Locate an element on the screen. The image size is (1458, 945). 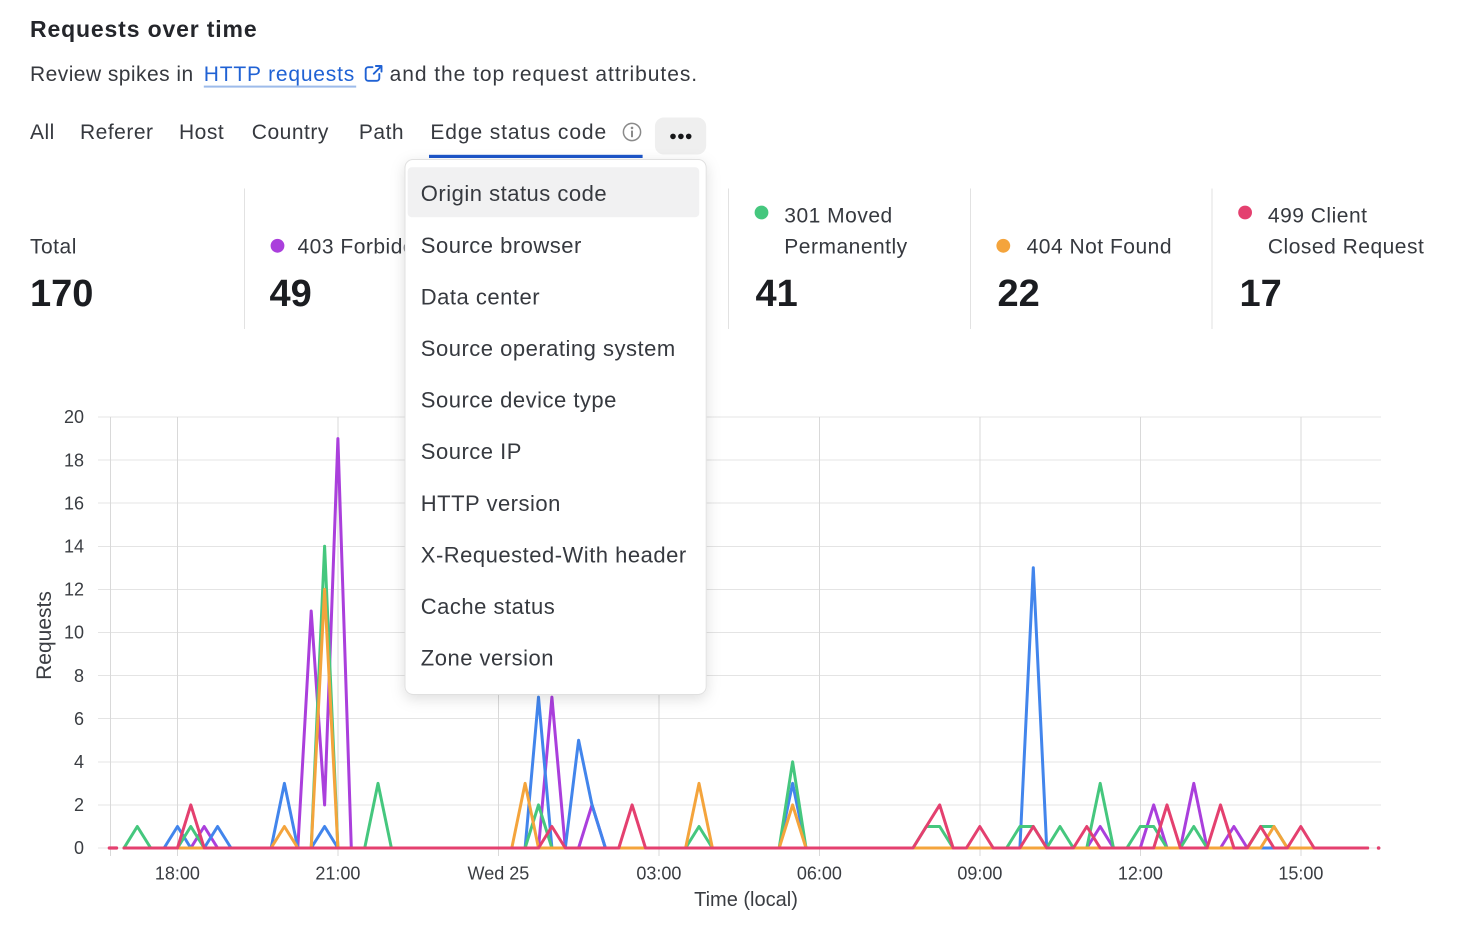
svg-text: Source operating system is located at coordinates (548, 348).